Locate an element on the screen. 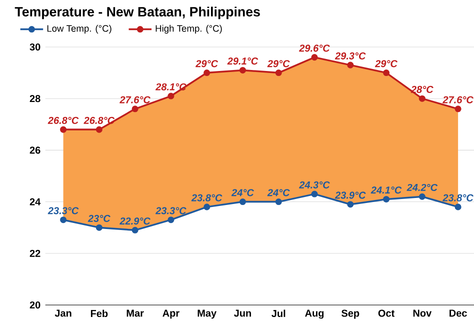 This screenshot has width=474, height=331. data-label: 29.6°C is located at coordinates (314, 48).